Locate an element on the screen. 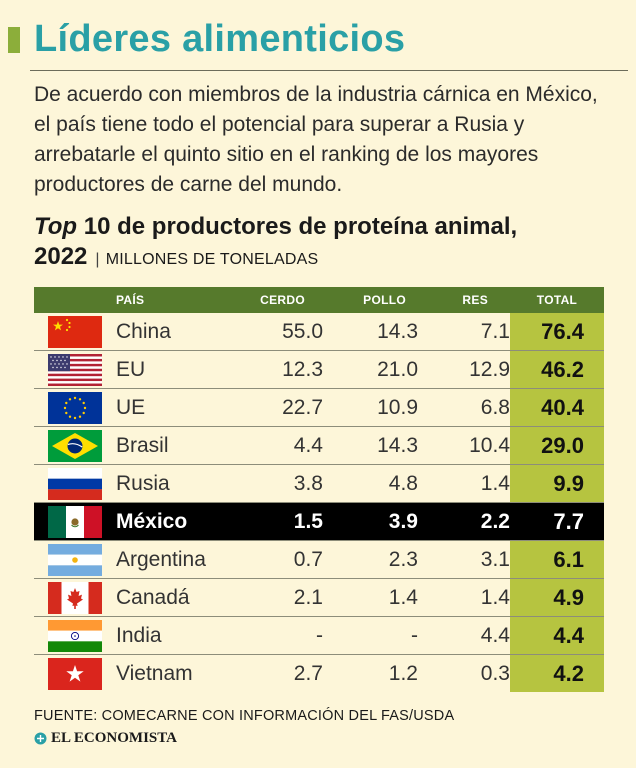 This screenshot has height=768, width=636. total-value: 4.2 is located at coordinates (557, 673).